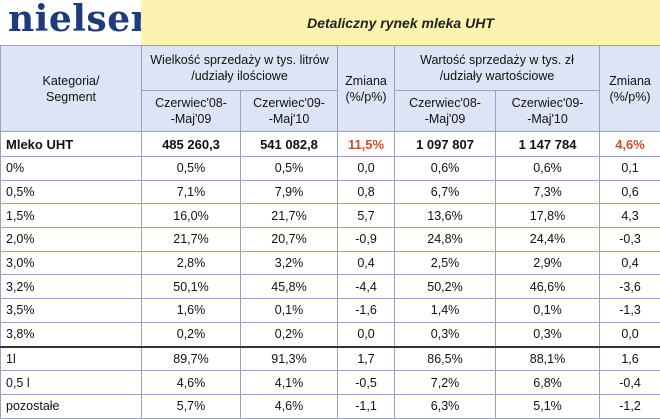 This screenshot has height=419, width=660. Describe the element at coordinates (445, 240) in the screenshot. I see `row-cell-val1: 24,8%` at that location.